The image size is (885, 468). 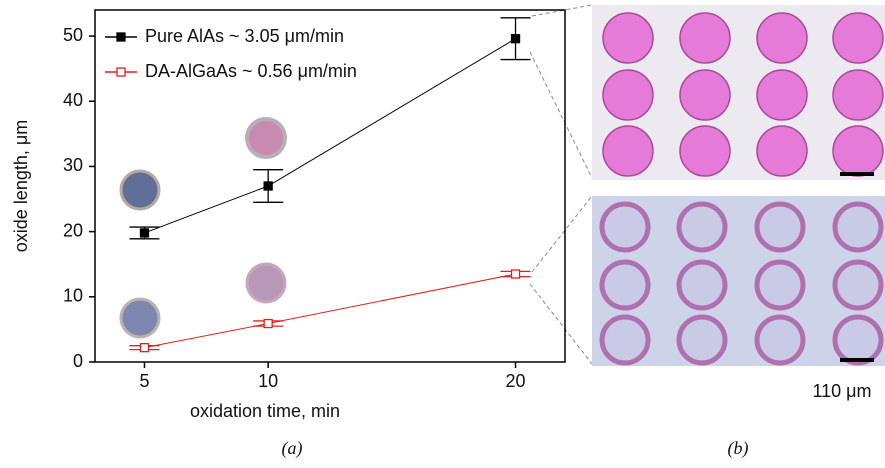 I want to click on y-tick-label: 0, so click(x=78, y=361).